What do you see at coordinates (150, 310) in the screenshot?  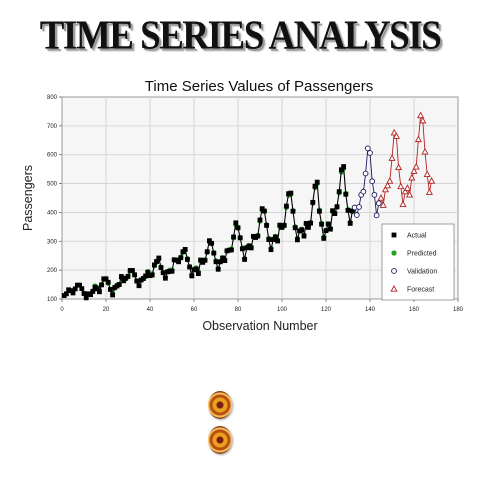 I see `x-tick-label: 40` at bounding box center [150, 310].